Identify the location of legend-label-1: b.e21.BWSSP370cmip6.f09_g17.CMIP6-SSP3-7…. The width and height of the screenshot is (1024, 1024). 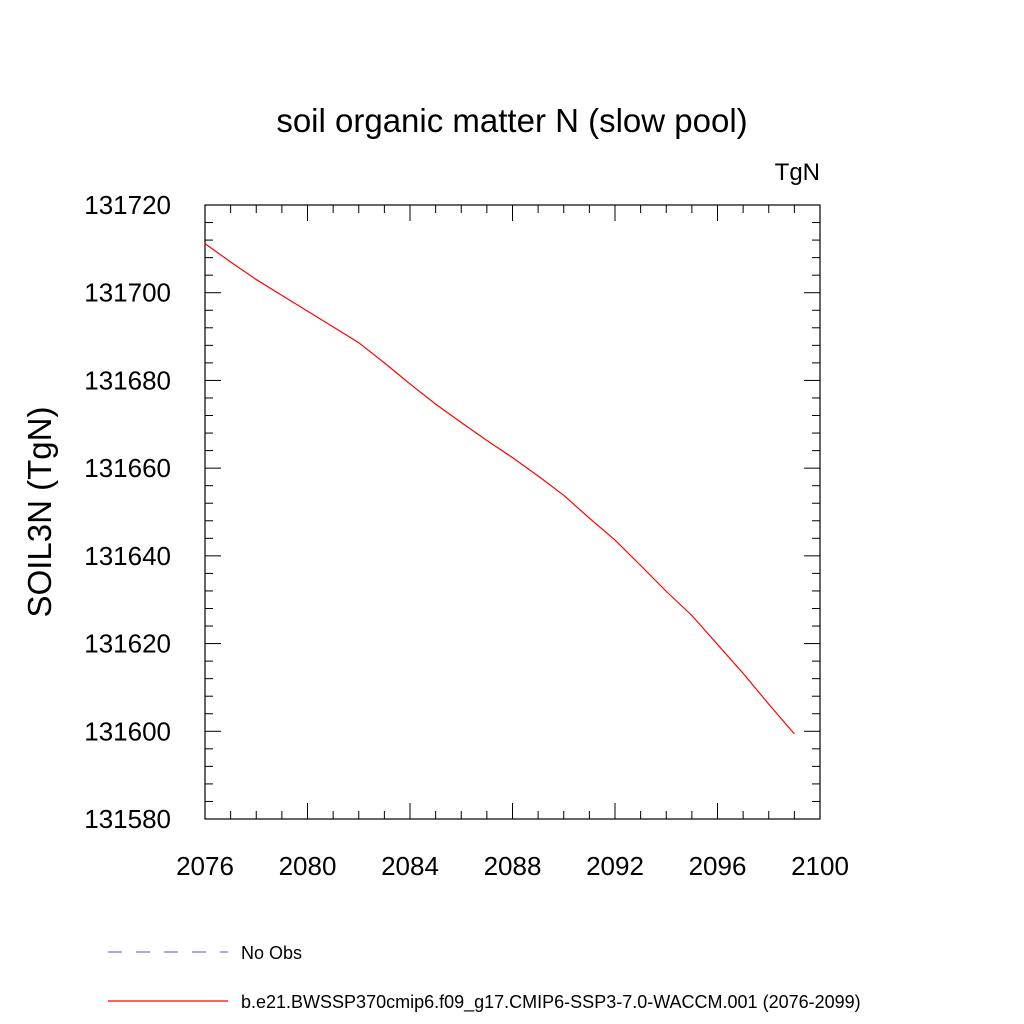
(551, 1002).